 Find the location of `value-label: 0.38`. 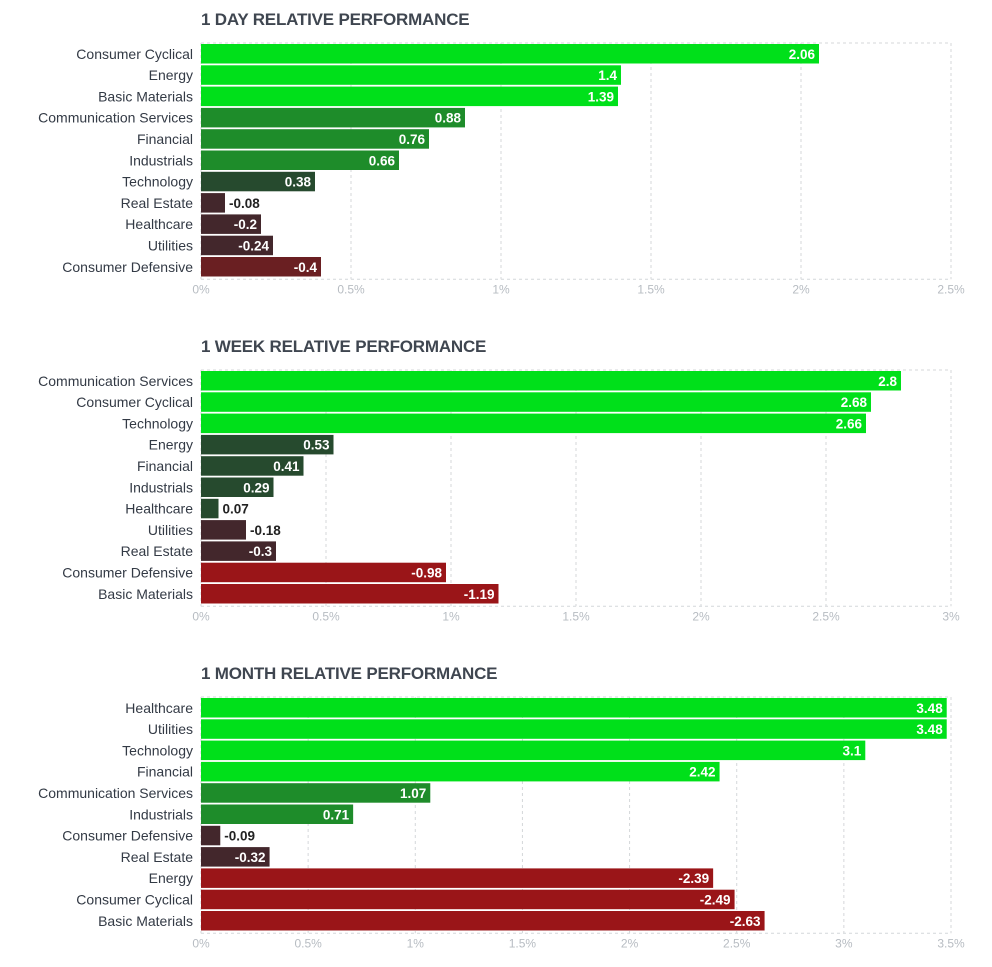

value-label: 0.38 is located at coordinates (298, 182).